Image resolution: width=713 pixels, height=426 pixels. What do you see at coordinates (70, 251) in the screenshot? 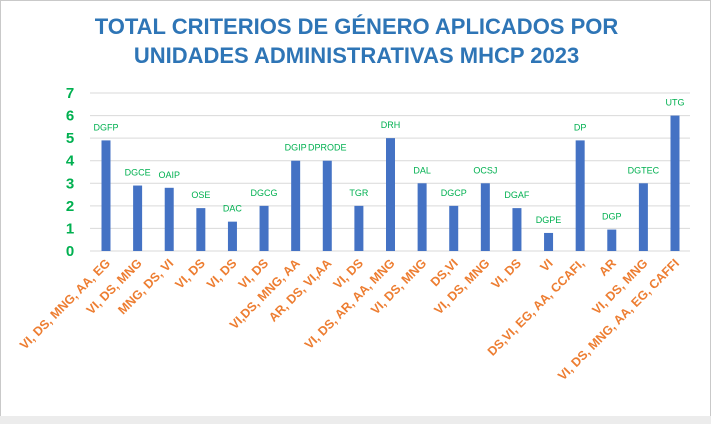
I see `y-tick-label: 0` at bounding box center [70, 251].